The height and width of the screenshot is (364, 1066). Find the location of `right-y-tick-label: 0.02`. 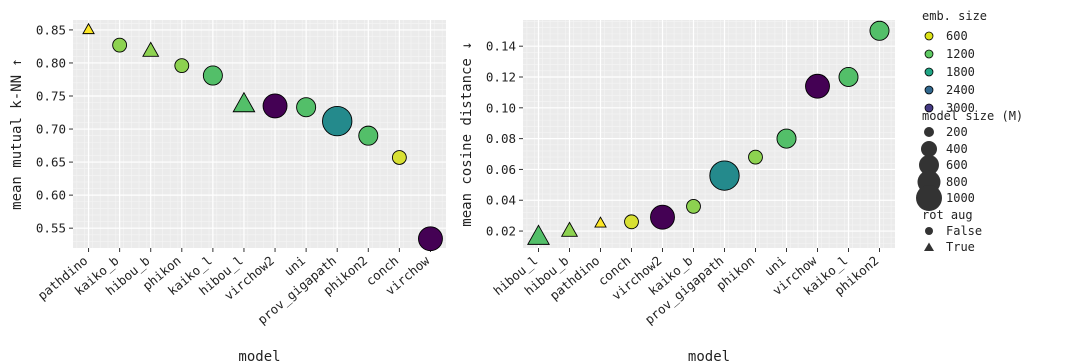

right-y-tick-label: 0.02 is located at coordinates (501, 231).